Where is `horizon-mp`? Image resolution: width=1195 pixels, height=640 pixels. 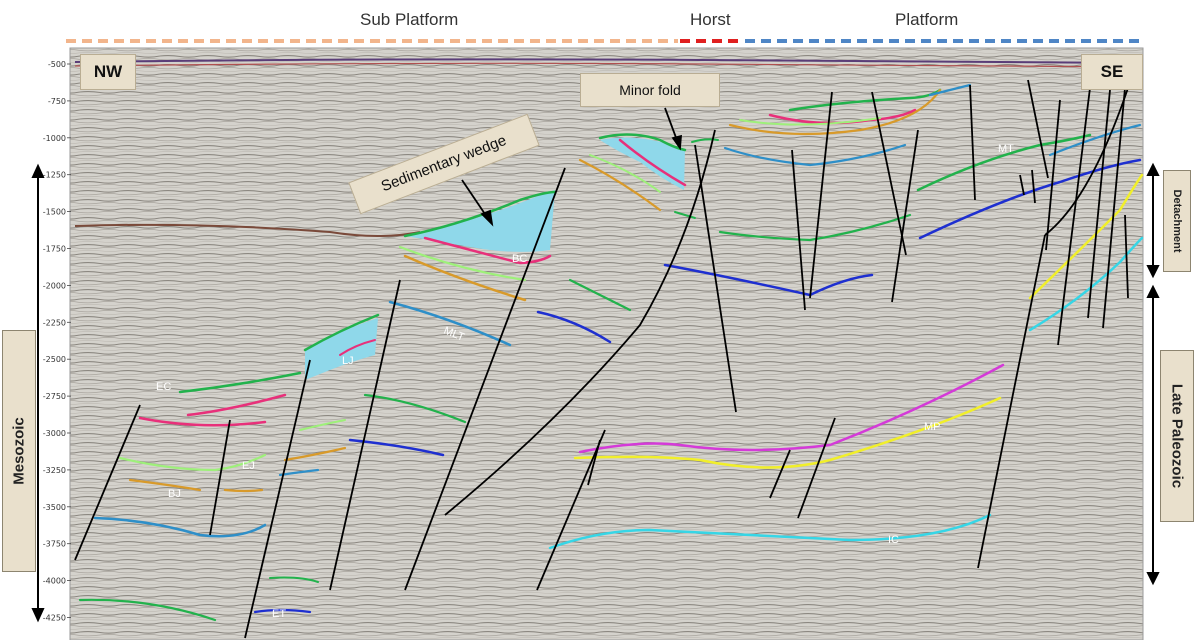
horizon-mp is located at coordinates (791, 408).